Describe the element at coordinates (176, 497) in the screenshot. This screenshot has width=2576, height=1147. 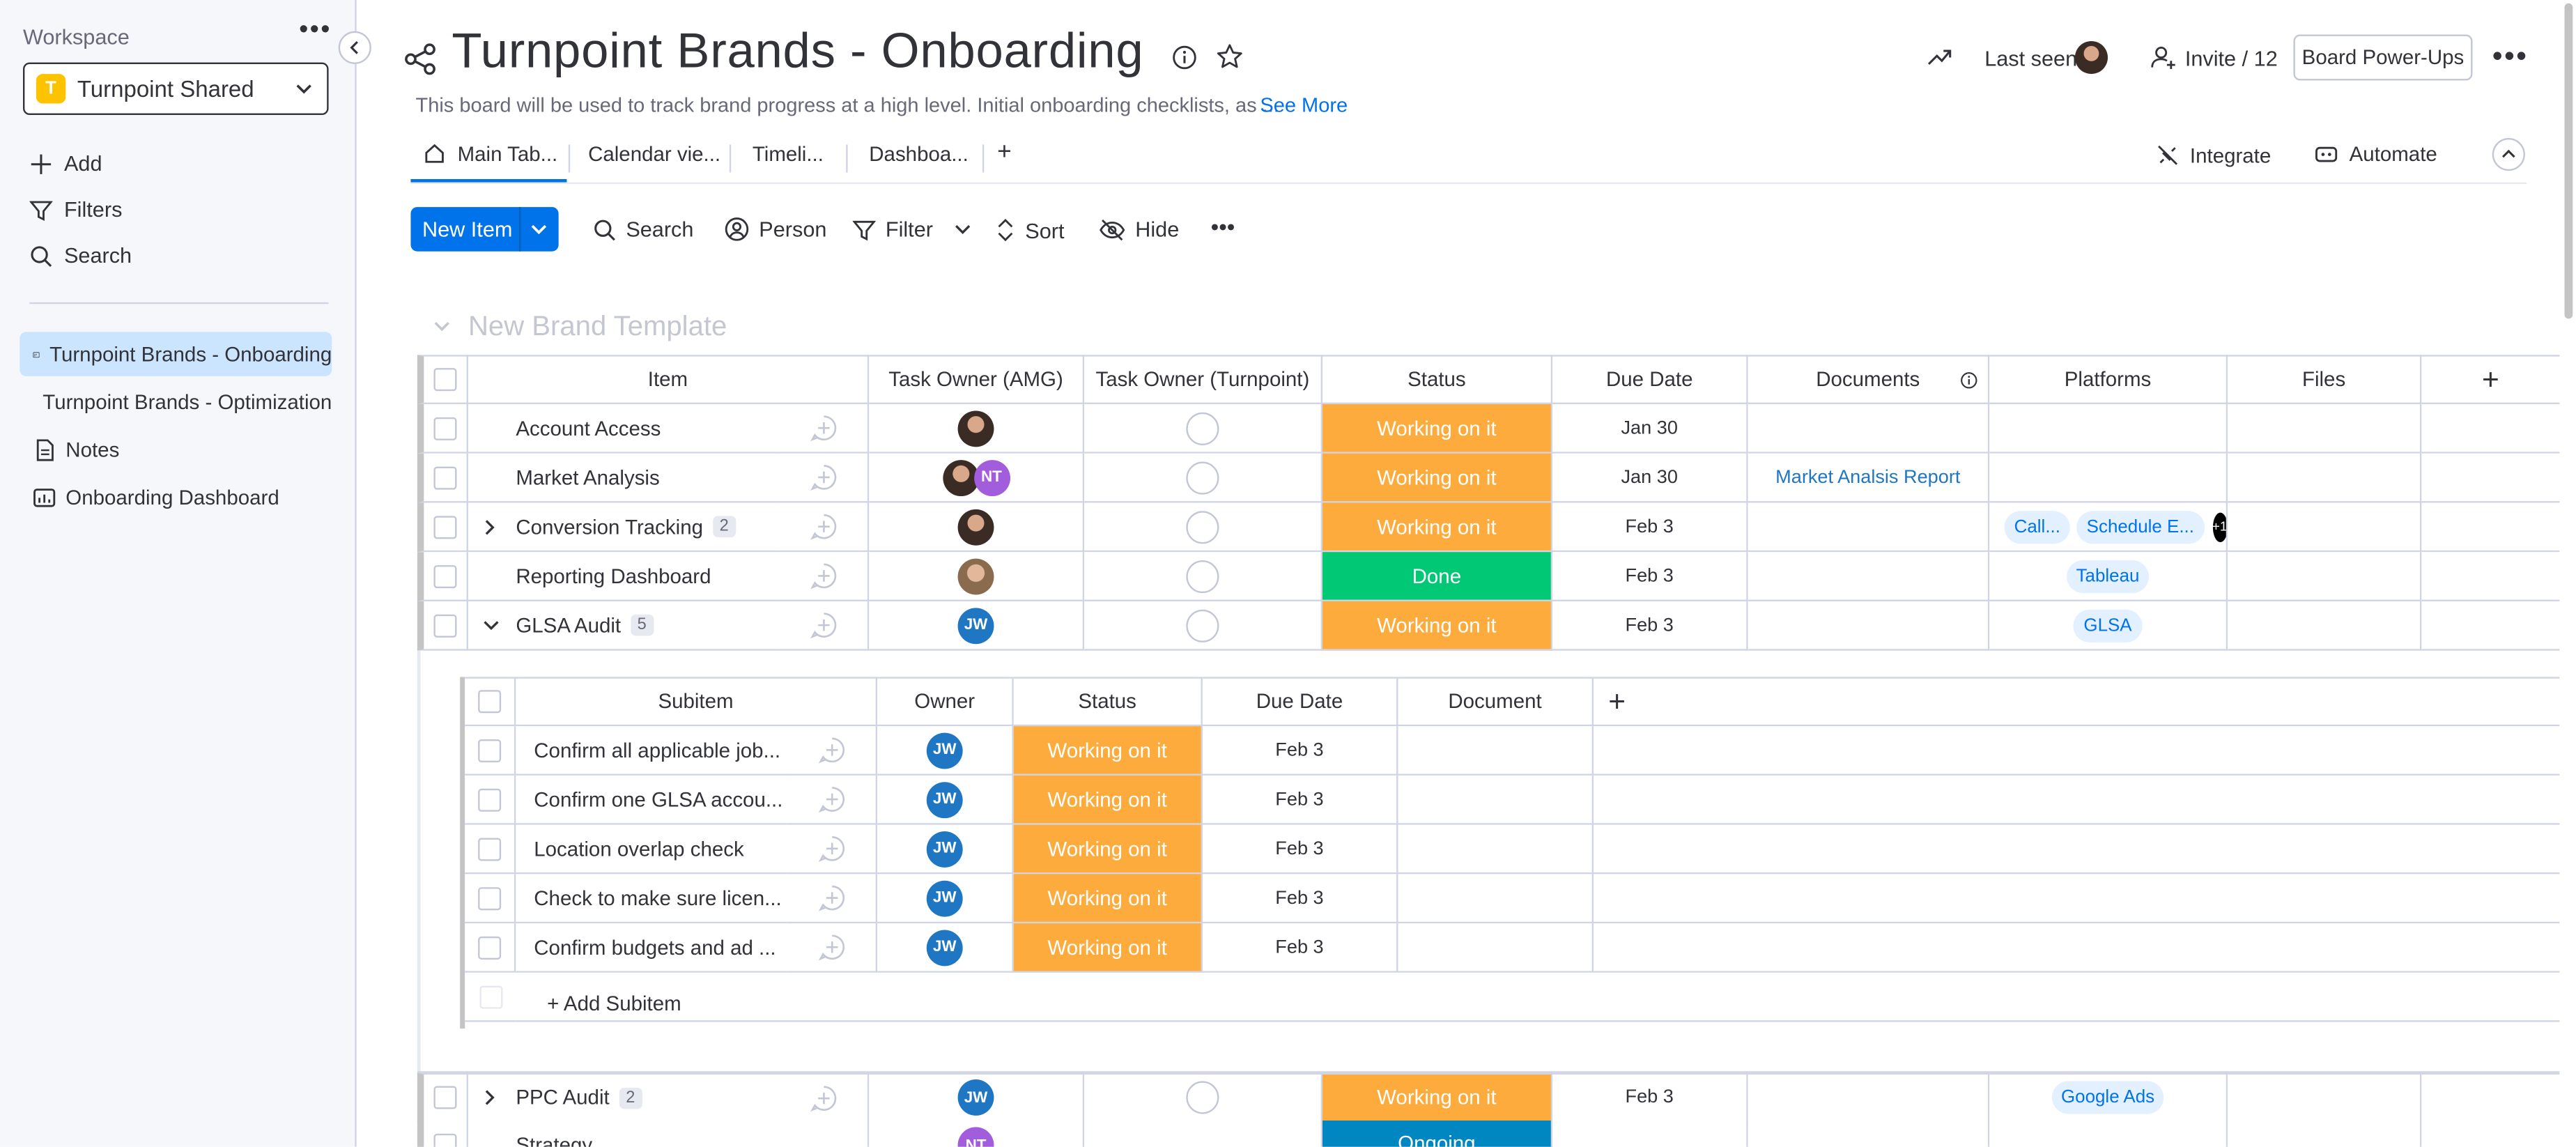
I see `sidebar-item-dashboard: Onboarding Dashboard` at that location.